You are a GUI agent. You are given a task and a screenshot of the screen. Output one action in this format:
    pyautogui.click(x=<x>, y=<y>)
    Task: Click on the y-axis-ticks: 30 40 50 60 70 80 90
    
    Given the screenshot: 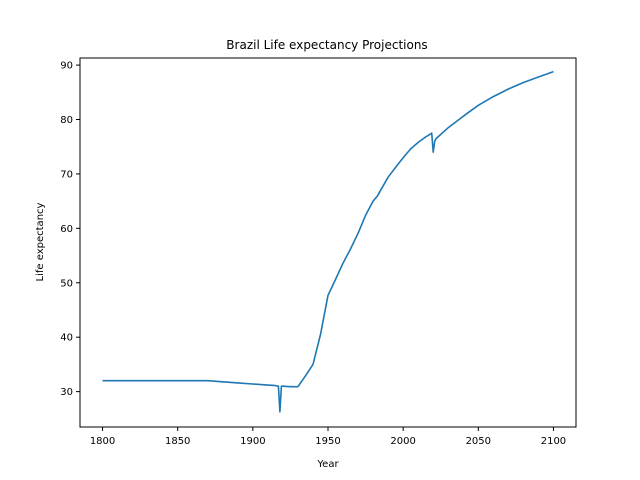 What is the action you would take?
    pyautogui.click(x=70, y=229)
    